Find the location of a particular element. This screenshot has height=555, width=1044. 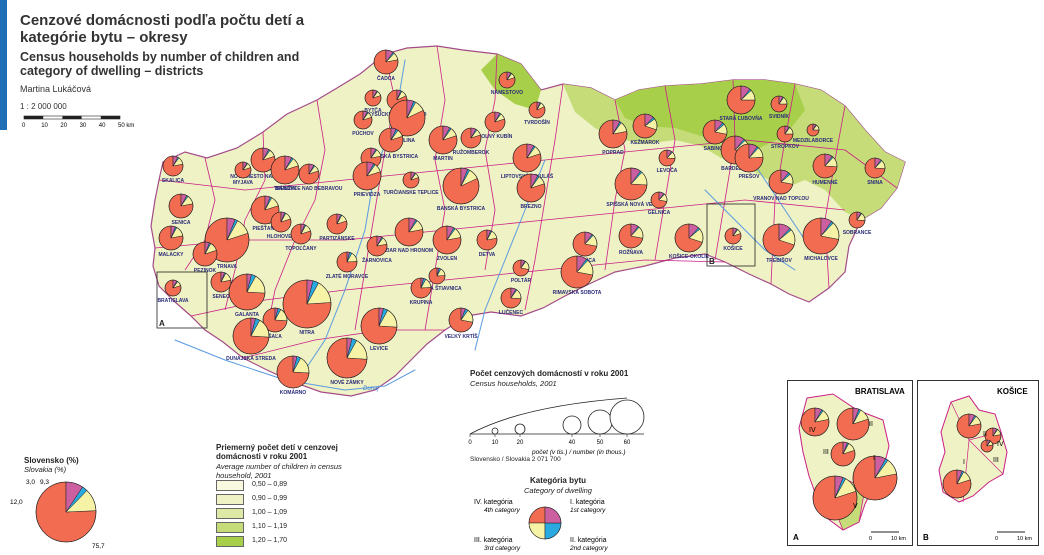

ba-part-iii: III is located at coordinates (826, 452).